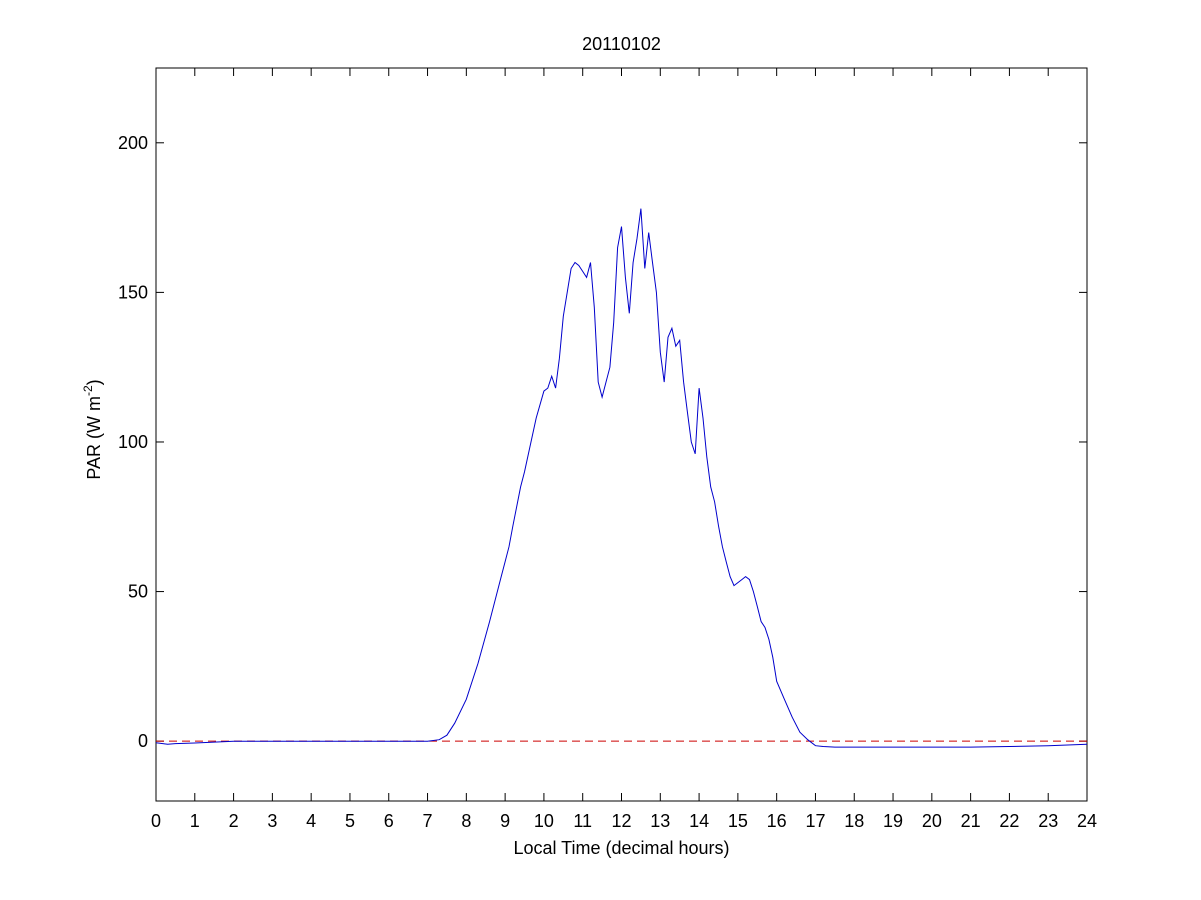  Describe the element at coordinates (138, 592) in the screenshot. I see `y-tick-label: 50` at that location.